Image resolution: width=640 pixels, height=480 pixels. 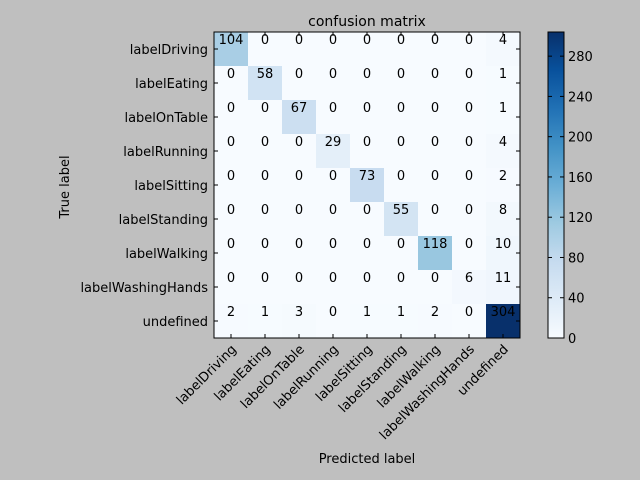 What do you see at coordinates (503, 278) in the screenshot?
I see `cell-value-label: 11` at bounding box center [503, 278].